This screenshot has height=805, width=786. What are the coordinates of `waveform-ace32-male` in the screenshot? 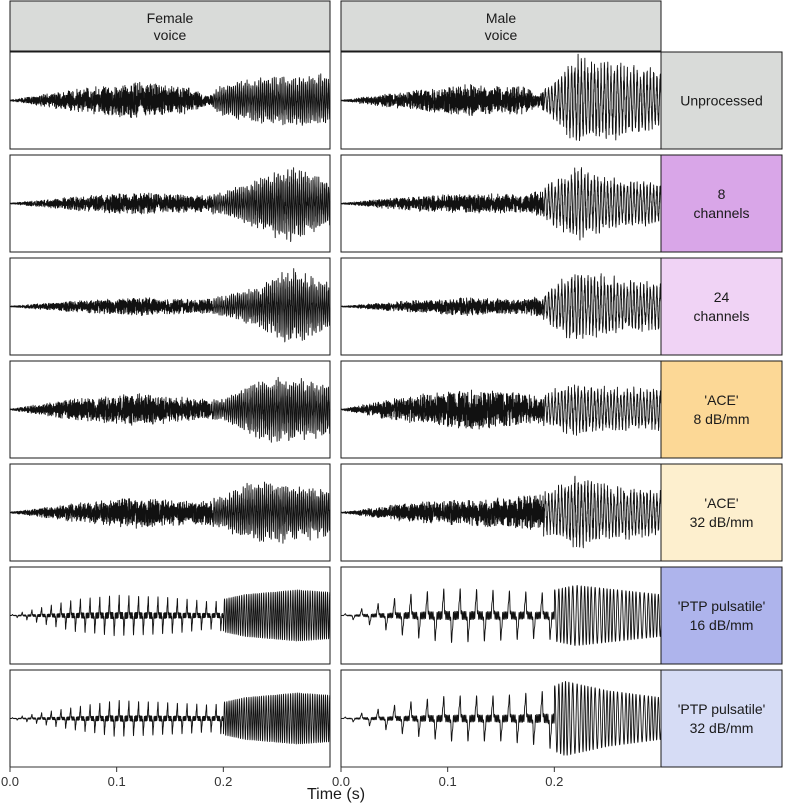 It's located at (501, 512).